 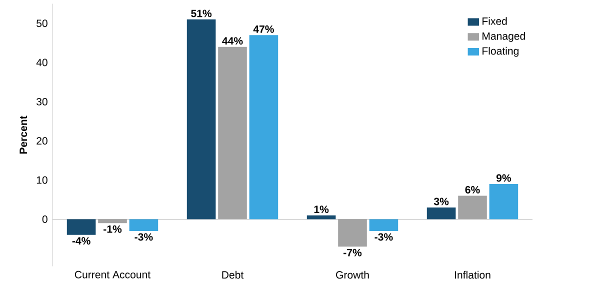 I want to click on y-tick-label: 30, so click(x=42, y=102).